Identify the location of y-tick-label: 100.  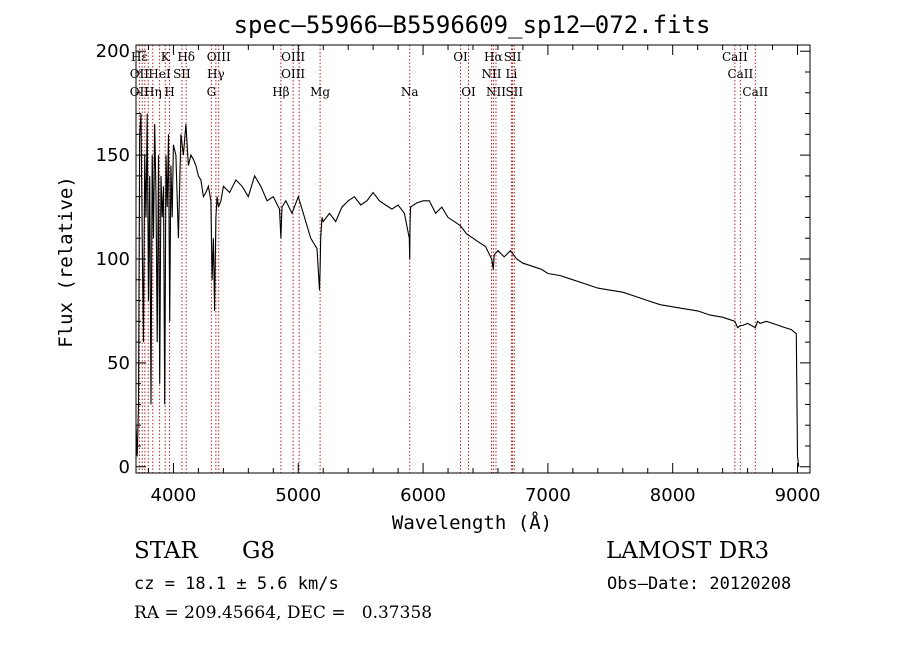
(113, 259).